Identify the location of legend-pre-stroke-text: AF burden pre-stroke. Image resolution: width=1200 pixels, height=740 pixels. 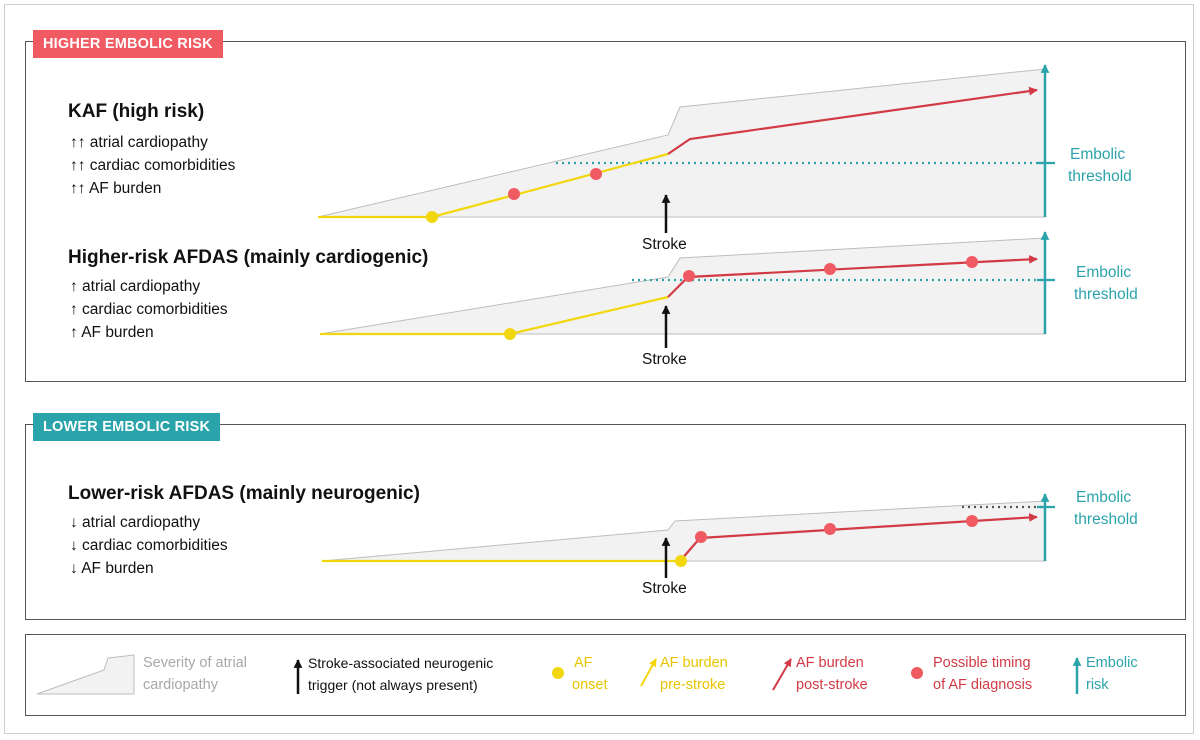
(694, 674).